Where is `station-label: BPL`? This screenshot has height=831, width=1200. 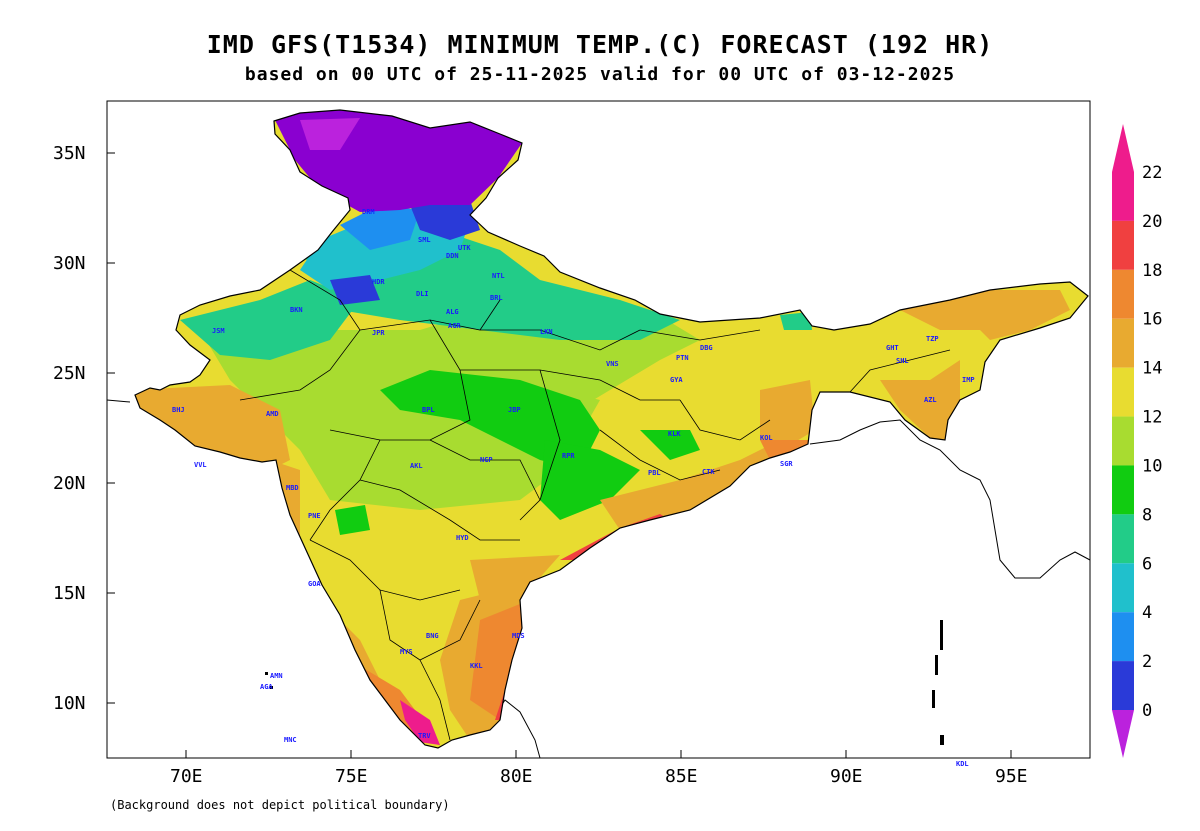 station-label: BPL is located at coordinates (428, 410).